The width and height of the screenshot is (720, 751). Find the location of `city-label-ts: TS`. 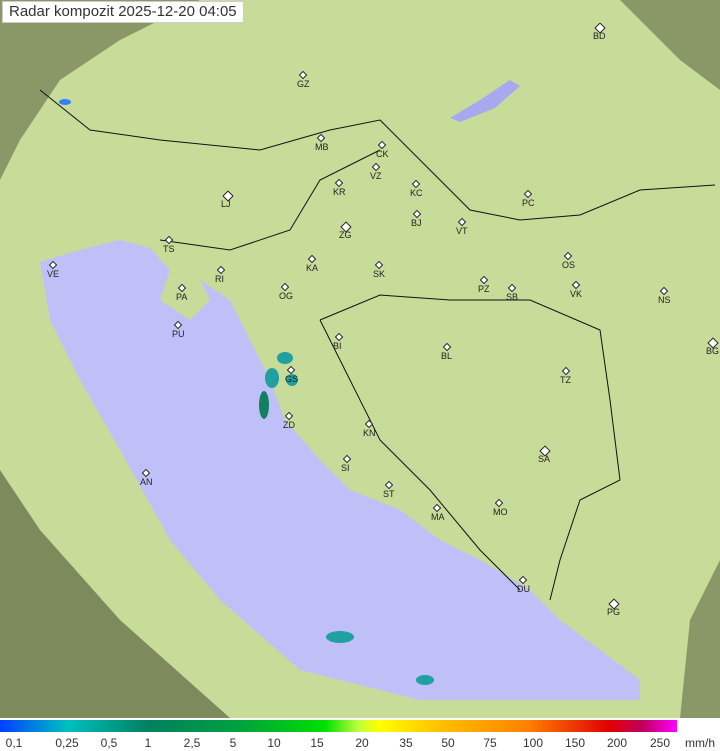

city-label-ts: TS is located at coordinates (169, 249).